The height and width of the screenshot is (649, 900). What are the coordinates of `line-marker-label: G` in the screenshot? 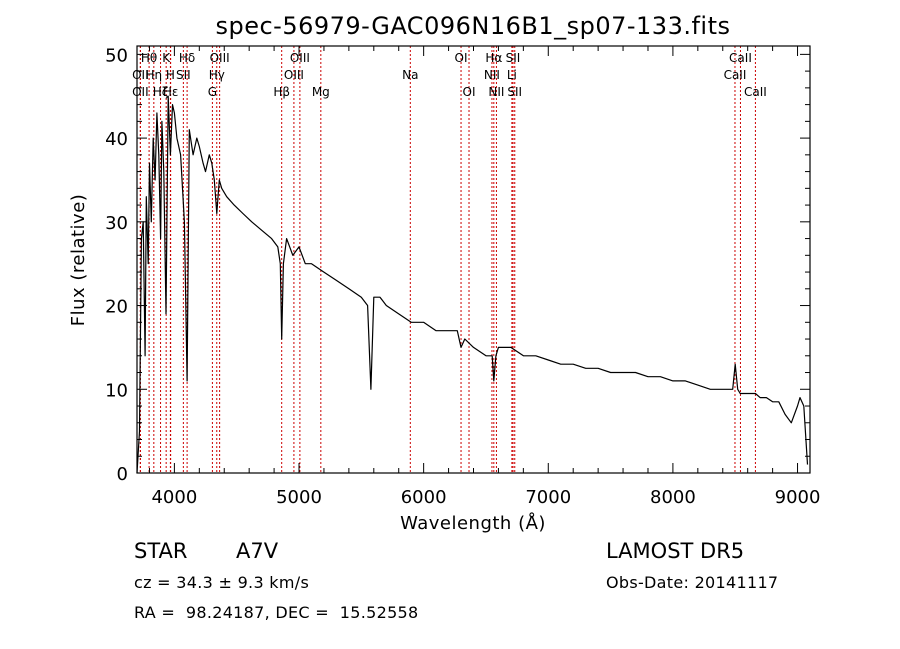 It's located at (212, 92).